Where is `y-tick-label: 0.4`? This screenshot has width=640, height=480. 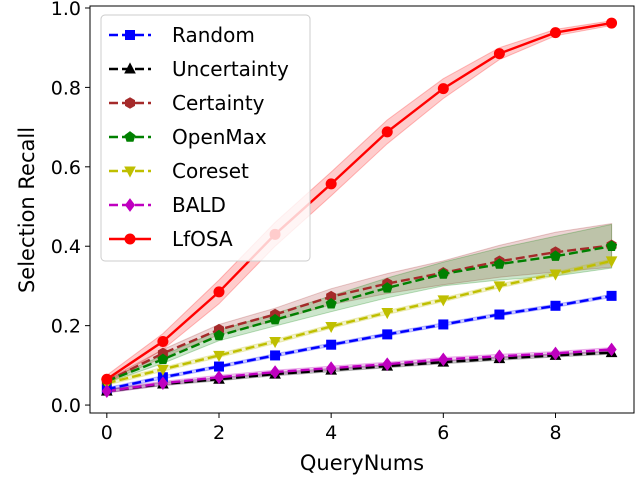 y-tick-label: 0.4 is located at coordinates (66, 247).